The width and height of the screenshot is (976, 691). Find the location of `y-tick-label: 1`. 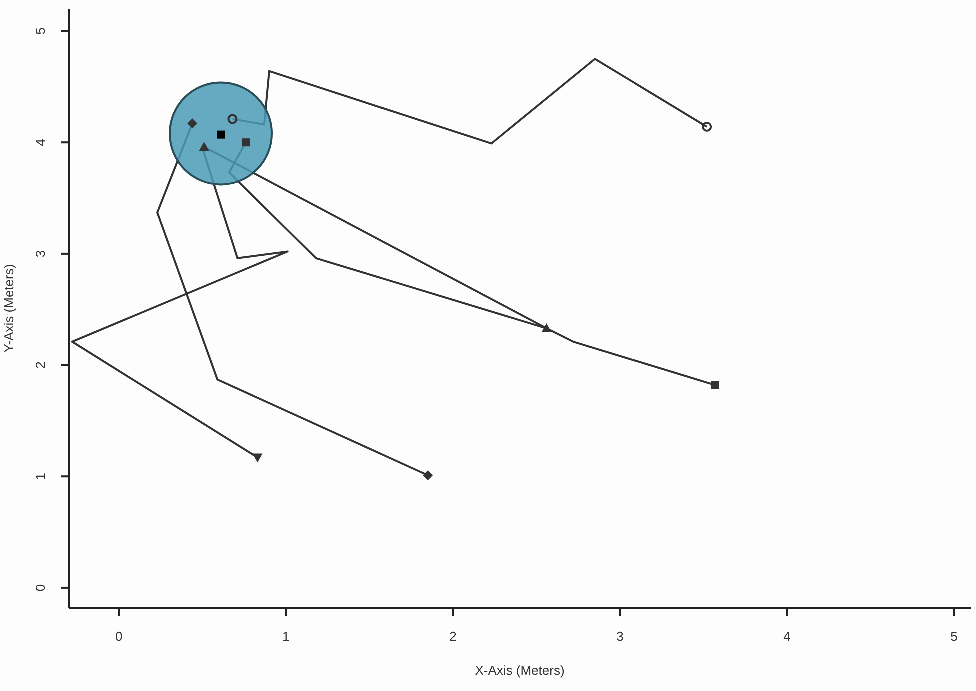

y-tick-label: 1 is located at coordinates (40, 476).